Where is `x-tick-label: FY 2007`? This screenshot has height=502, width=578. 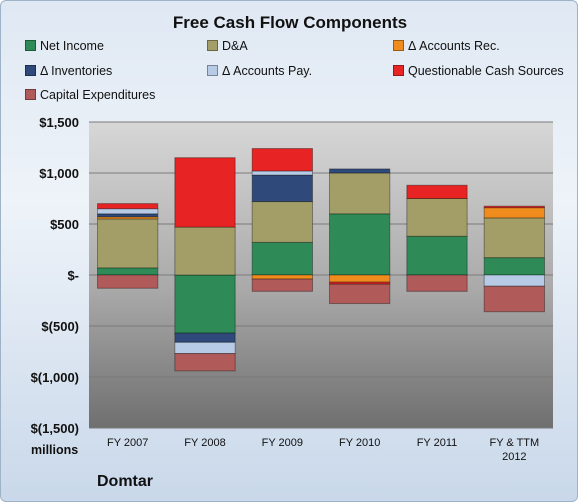 x-tick-label: FY 2007 is located at coordinates (127, 443).